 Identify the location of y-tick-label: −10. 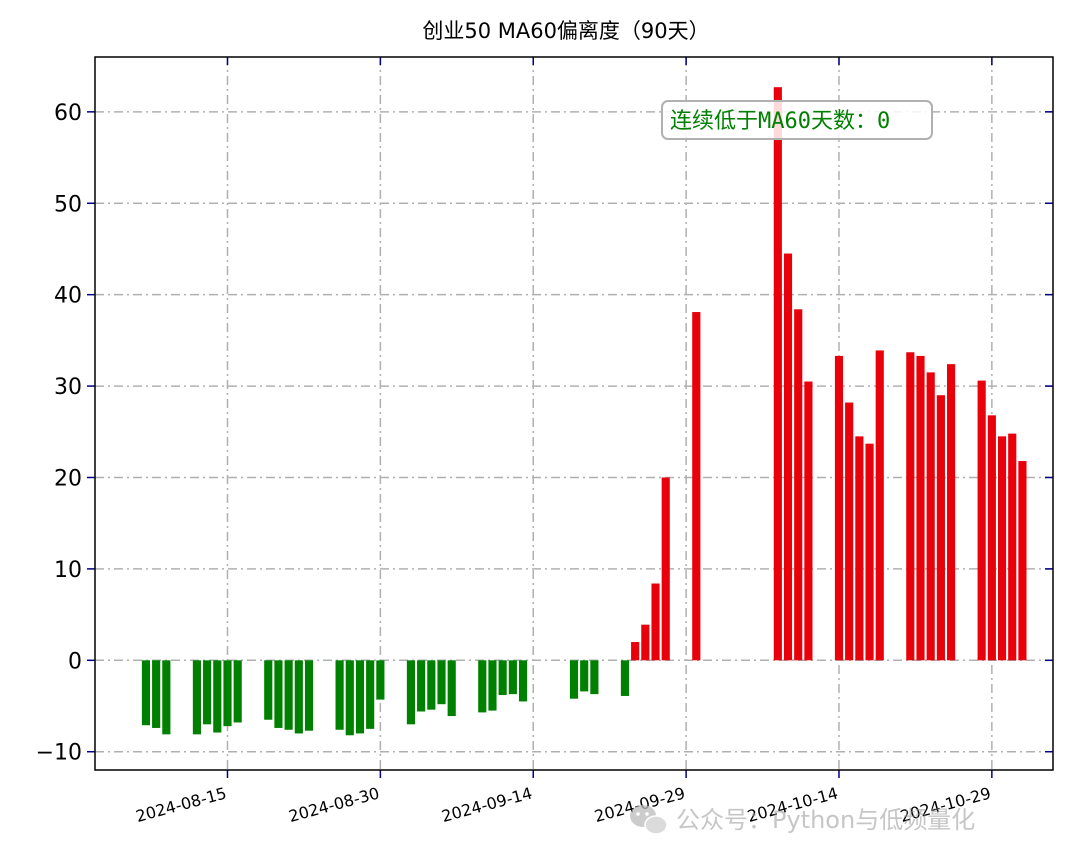
(59, 753).